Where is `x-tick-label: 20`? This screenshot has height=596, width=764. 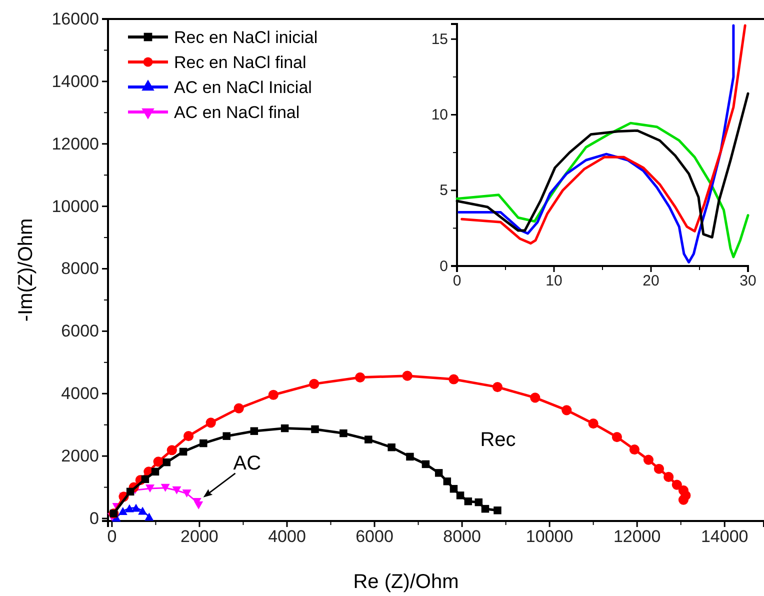 x-tick-label: 20 is located at coordinates (651, 281).